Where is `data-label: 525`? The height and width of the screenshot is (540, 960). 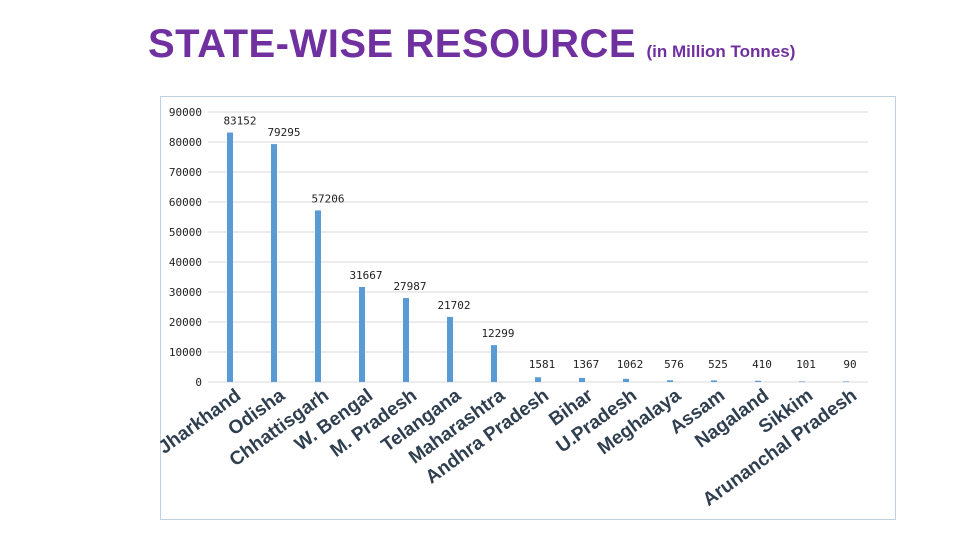 data-label: 525 is located at coordinates (718, 364).